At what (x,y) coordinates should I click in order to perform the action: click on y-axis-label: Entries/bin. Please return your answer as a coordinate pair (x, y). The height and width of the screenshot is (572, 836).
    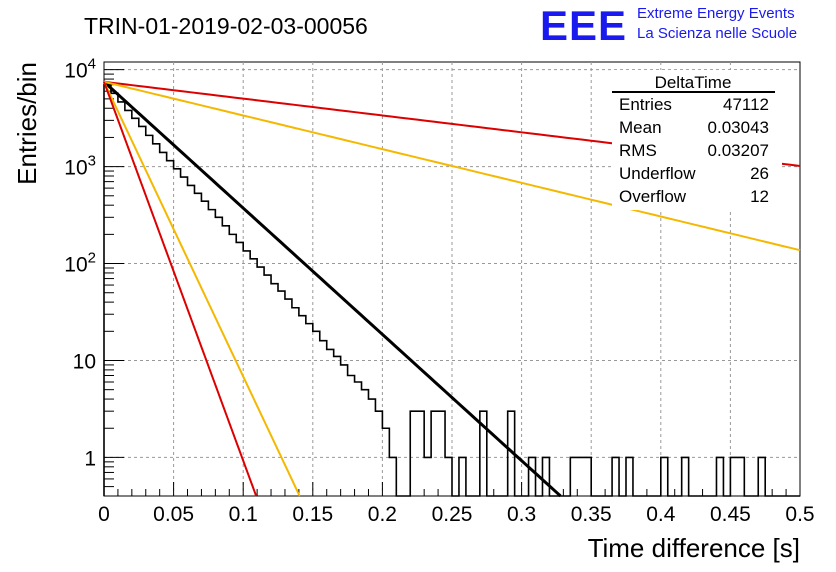
    Looking at the image, I should click on (27, 123).